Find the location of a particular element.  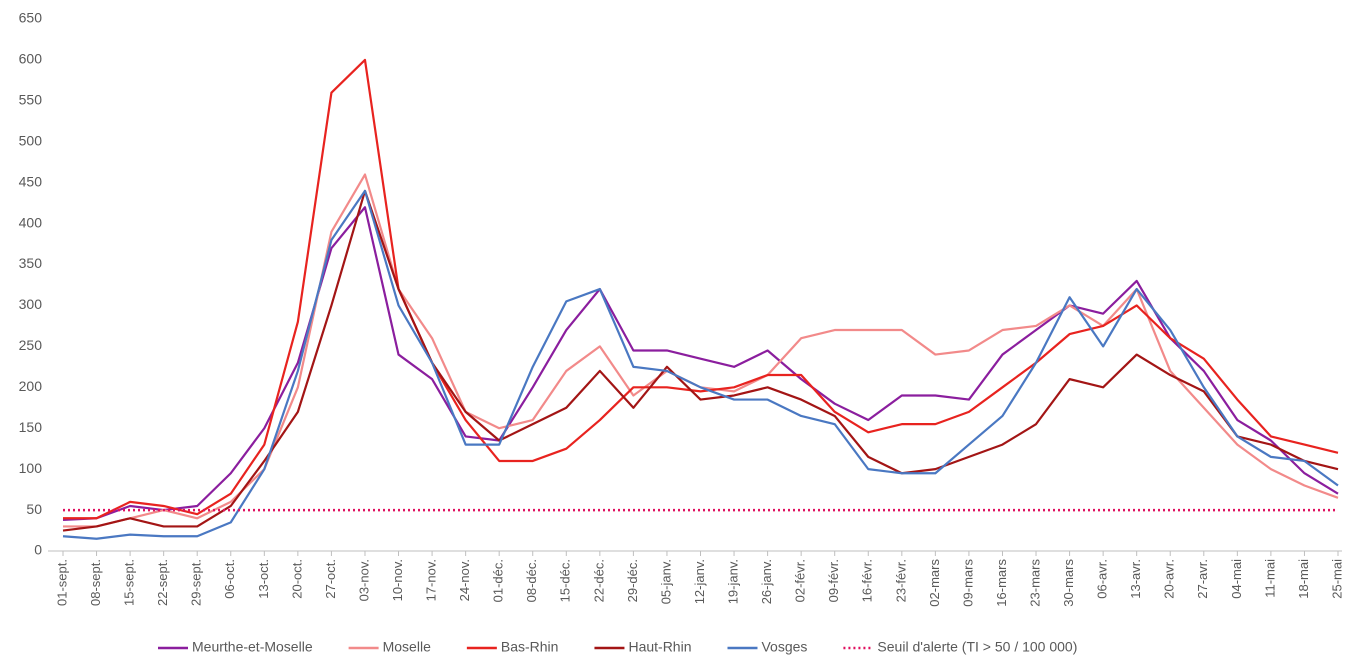

legend-label: Seuil d'alerte (TI > 50 / 100 000) is located at coordinates (977, 647).